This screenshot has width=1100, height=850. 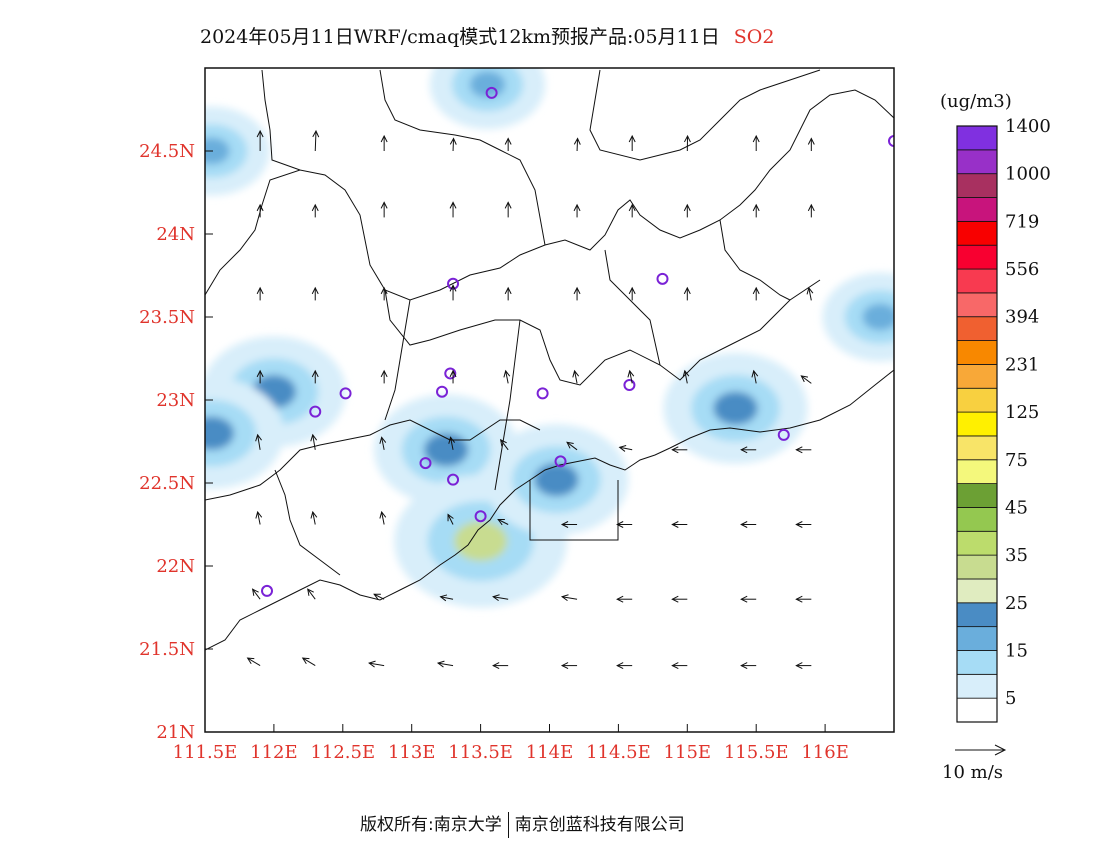 What do you see at coordinates (599, 825) in the screenshot?
I see `copyright-company: 南京创蓝科技有限公司` at bounding box center [599, 825].